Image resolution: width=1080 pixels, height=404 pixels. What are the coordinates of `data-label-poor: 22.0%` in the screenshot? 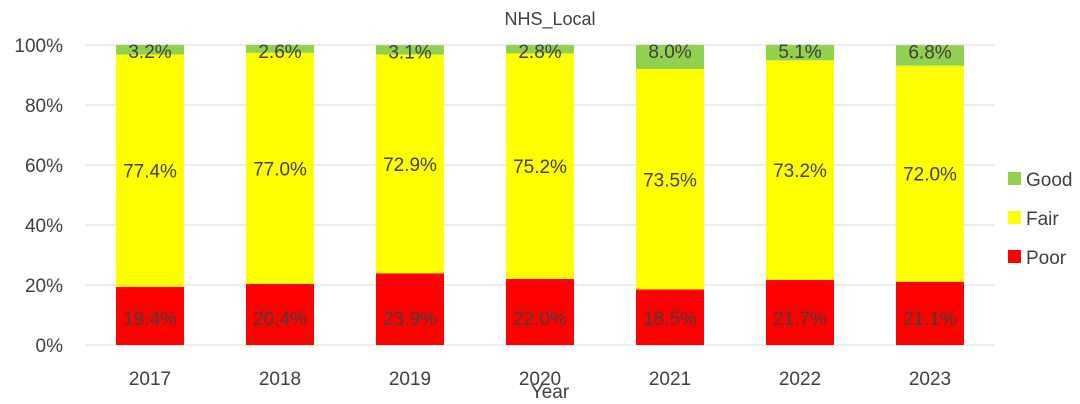 It's located at (540, 319).